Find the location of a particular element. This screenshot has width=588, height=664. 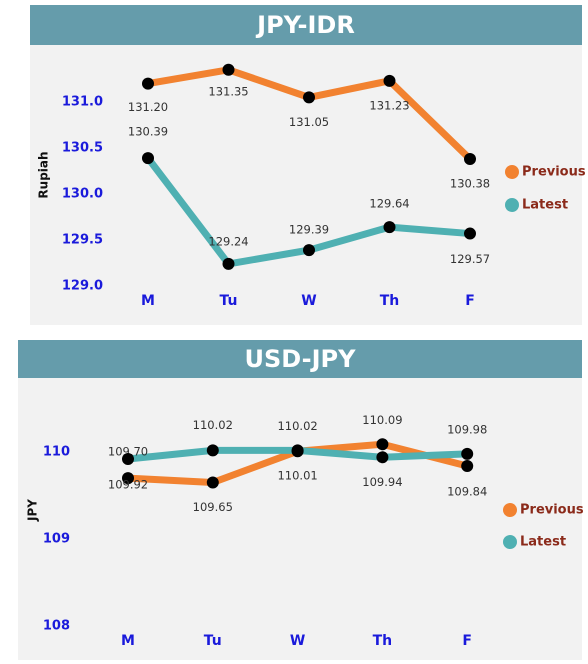

chart-title: USD-JPY is located at coordinates (301, 359).